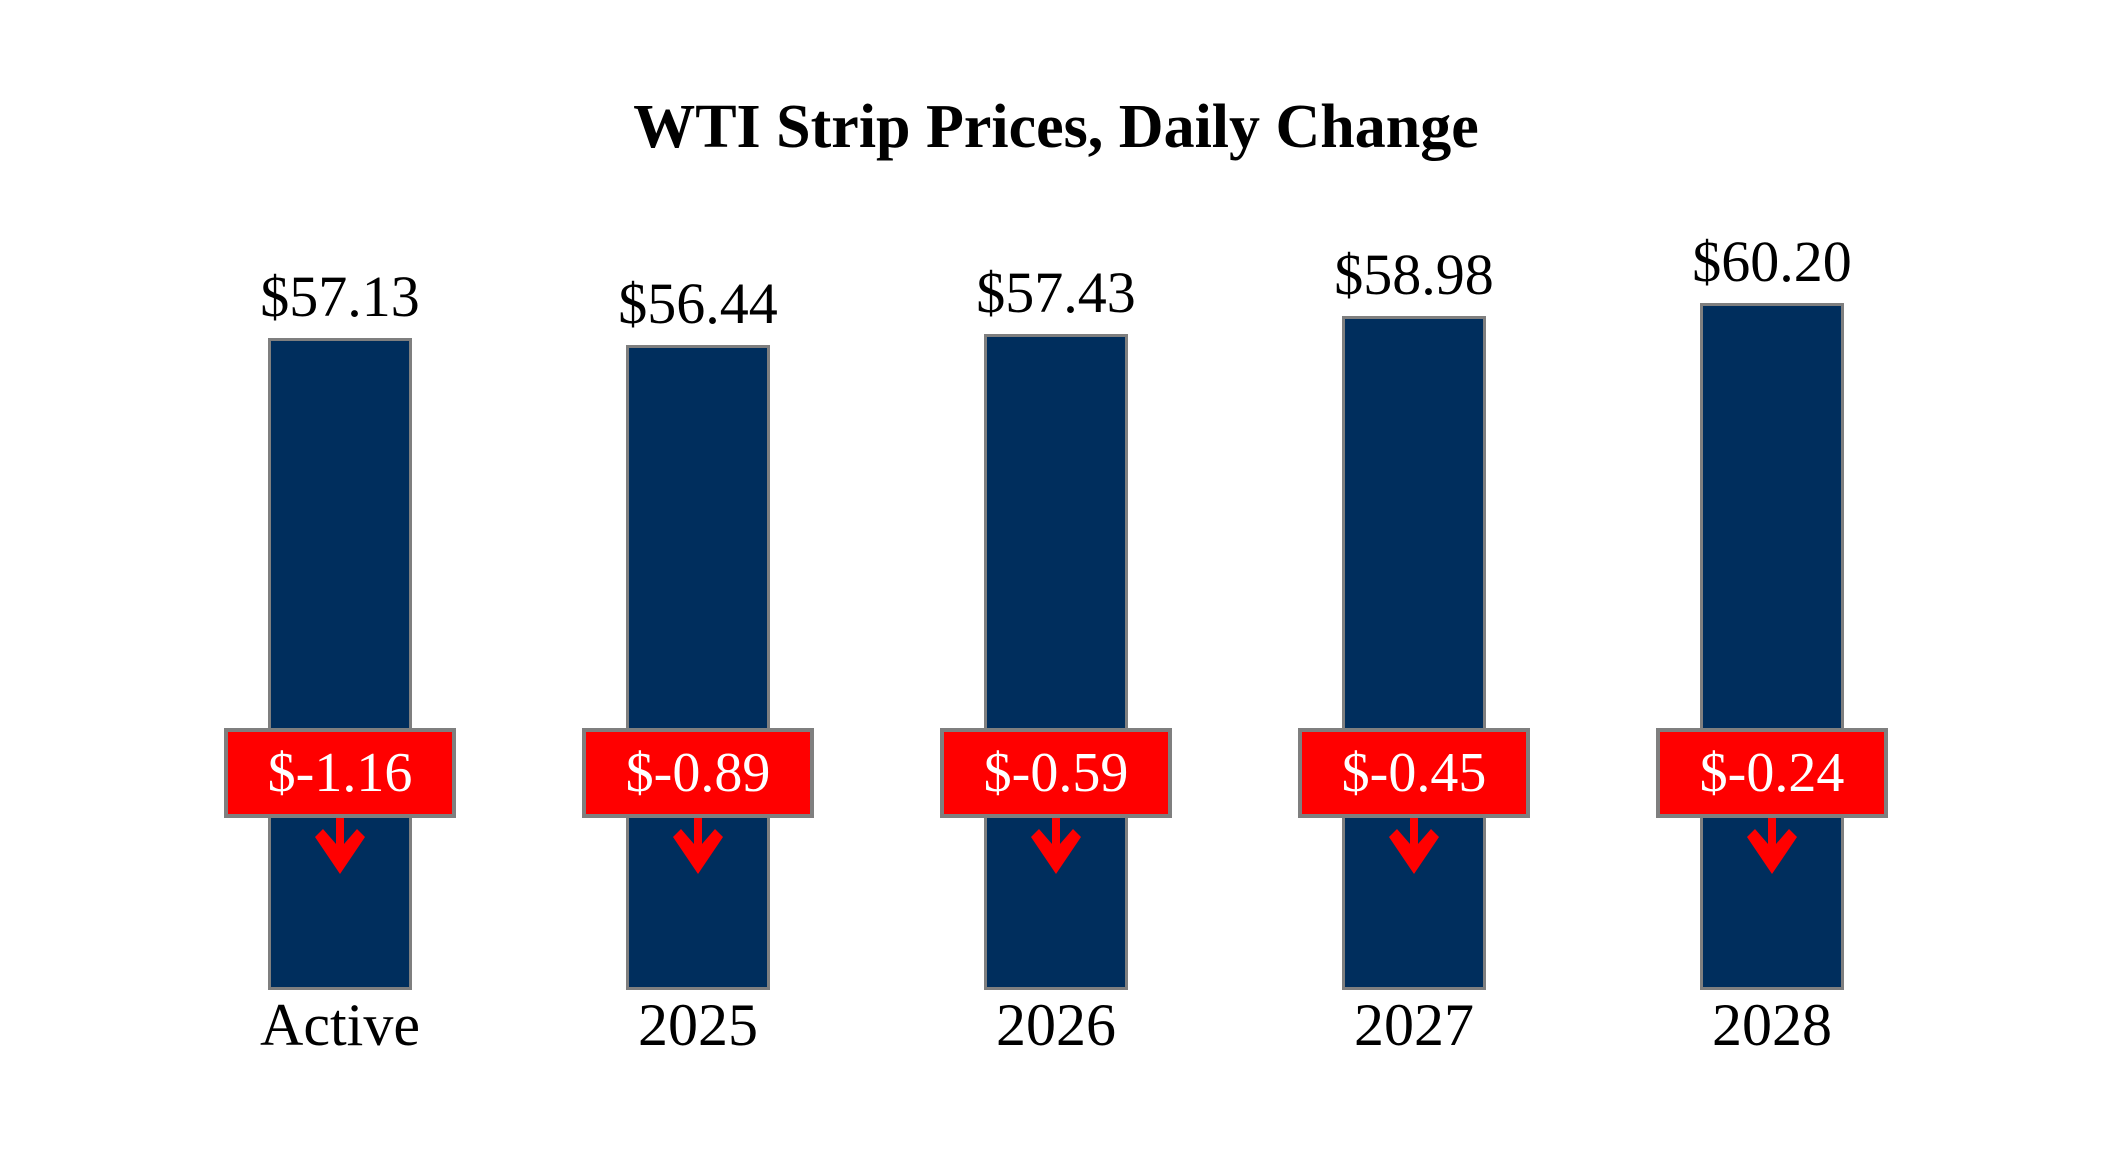 Image resolution: width=2112 pixels, height=1152 pixels. Describe the element at coordinates (1056, 292) in the screenshot. I see `price-label: $57.43` at that location.